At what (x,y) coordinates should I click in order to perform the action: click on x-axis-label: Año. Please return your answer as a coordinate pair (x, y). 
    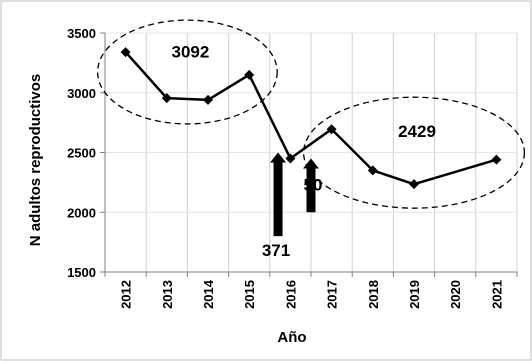
    Looking at the image, I should click on (291, 337).